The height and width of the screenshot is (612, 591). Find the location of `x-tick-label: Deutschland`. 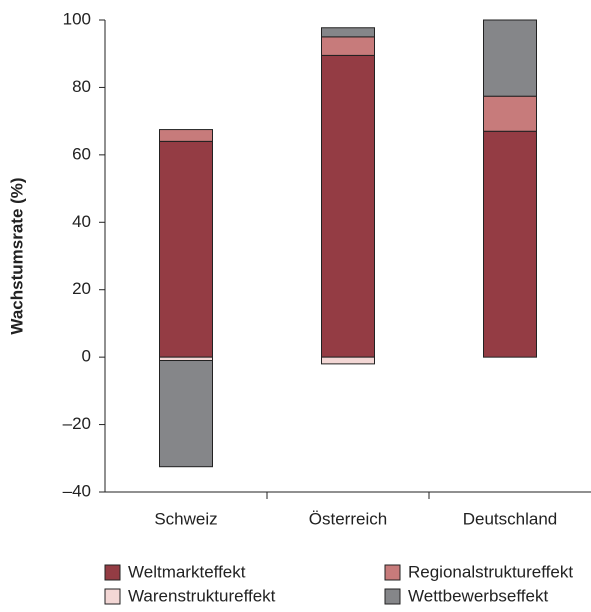

x-tick-label: Deutschland is located at coordinates (510, 518).